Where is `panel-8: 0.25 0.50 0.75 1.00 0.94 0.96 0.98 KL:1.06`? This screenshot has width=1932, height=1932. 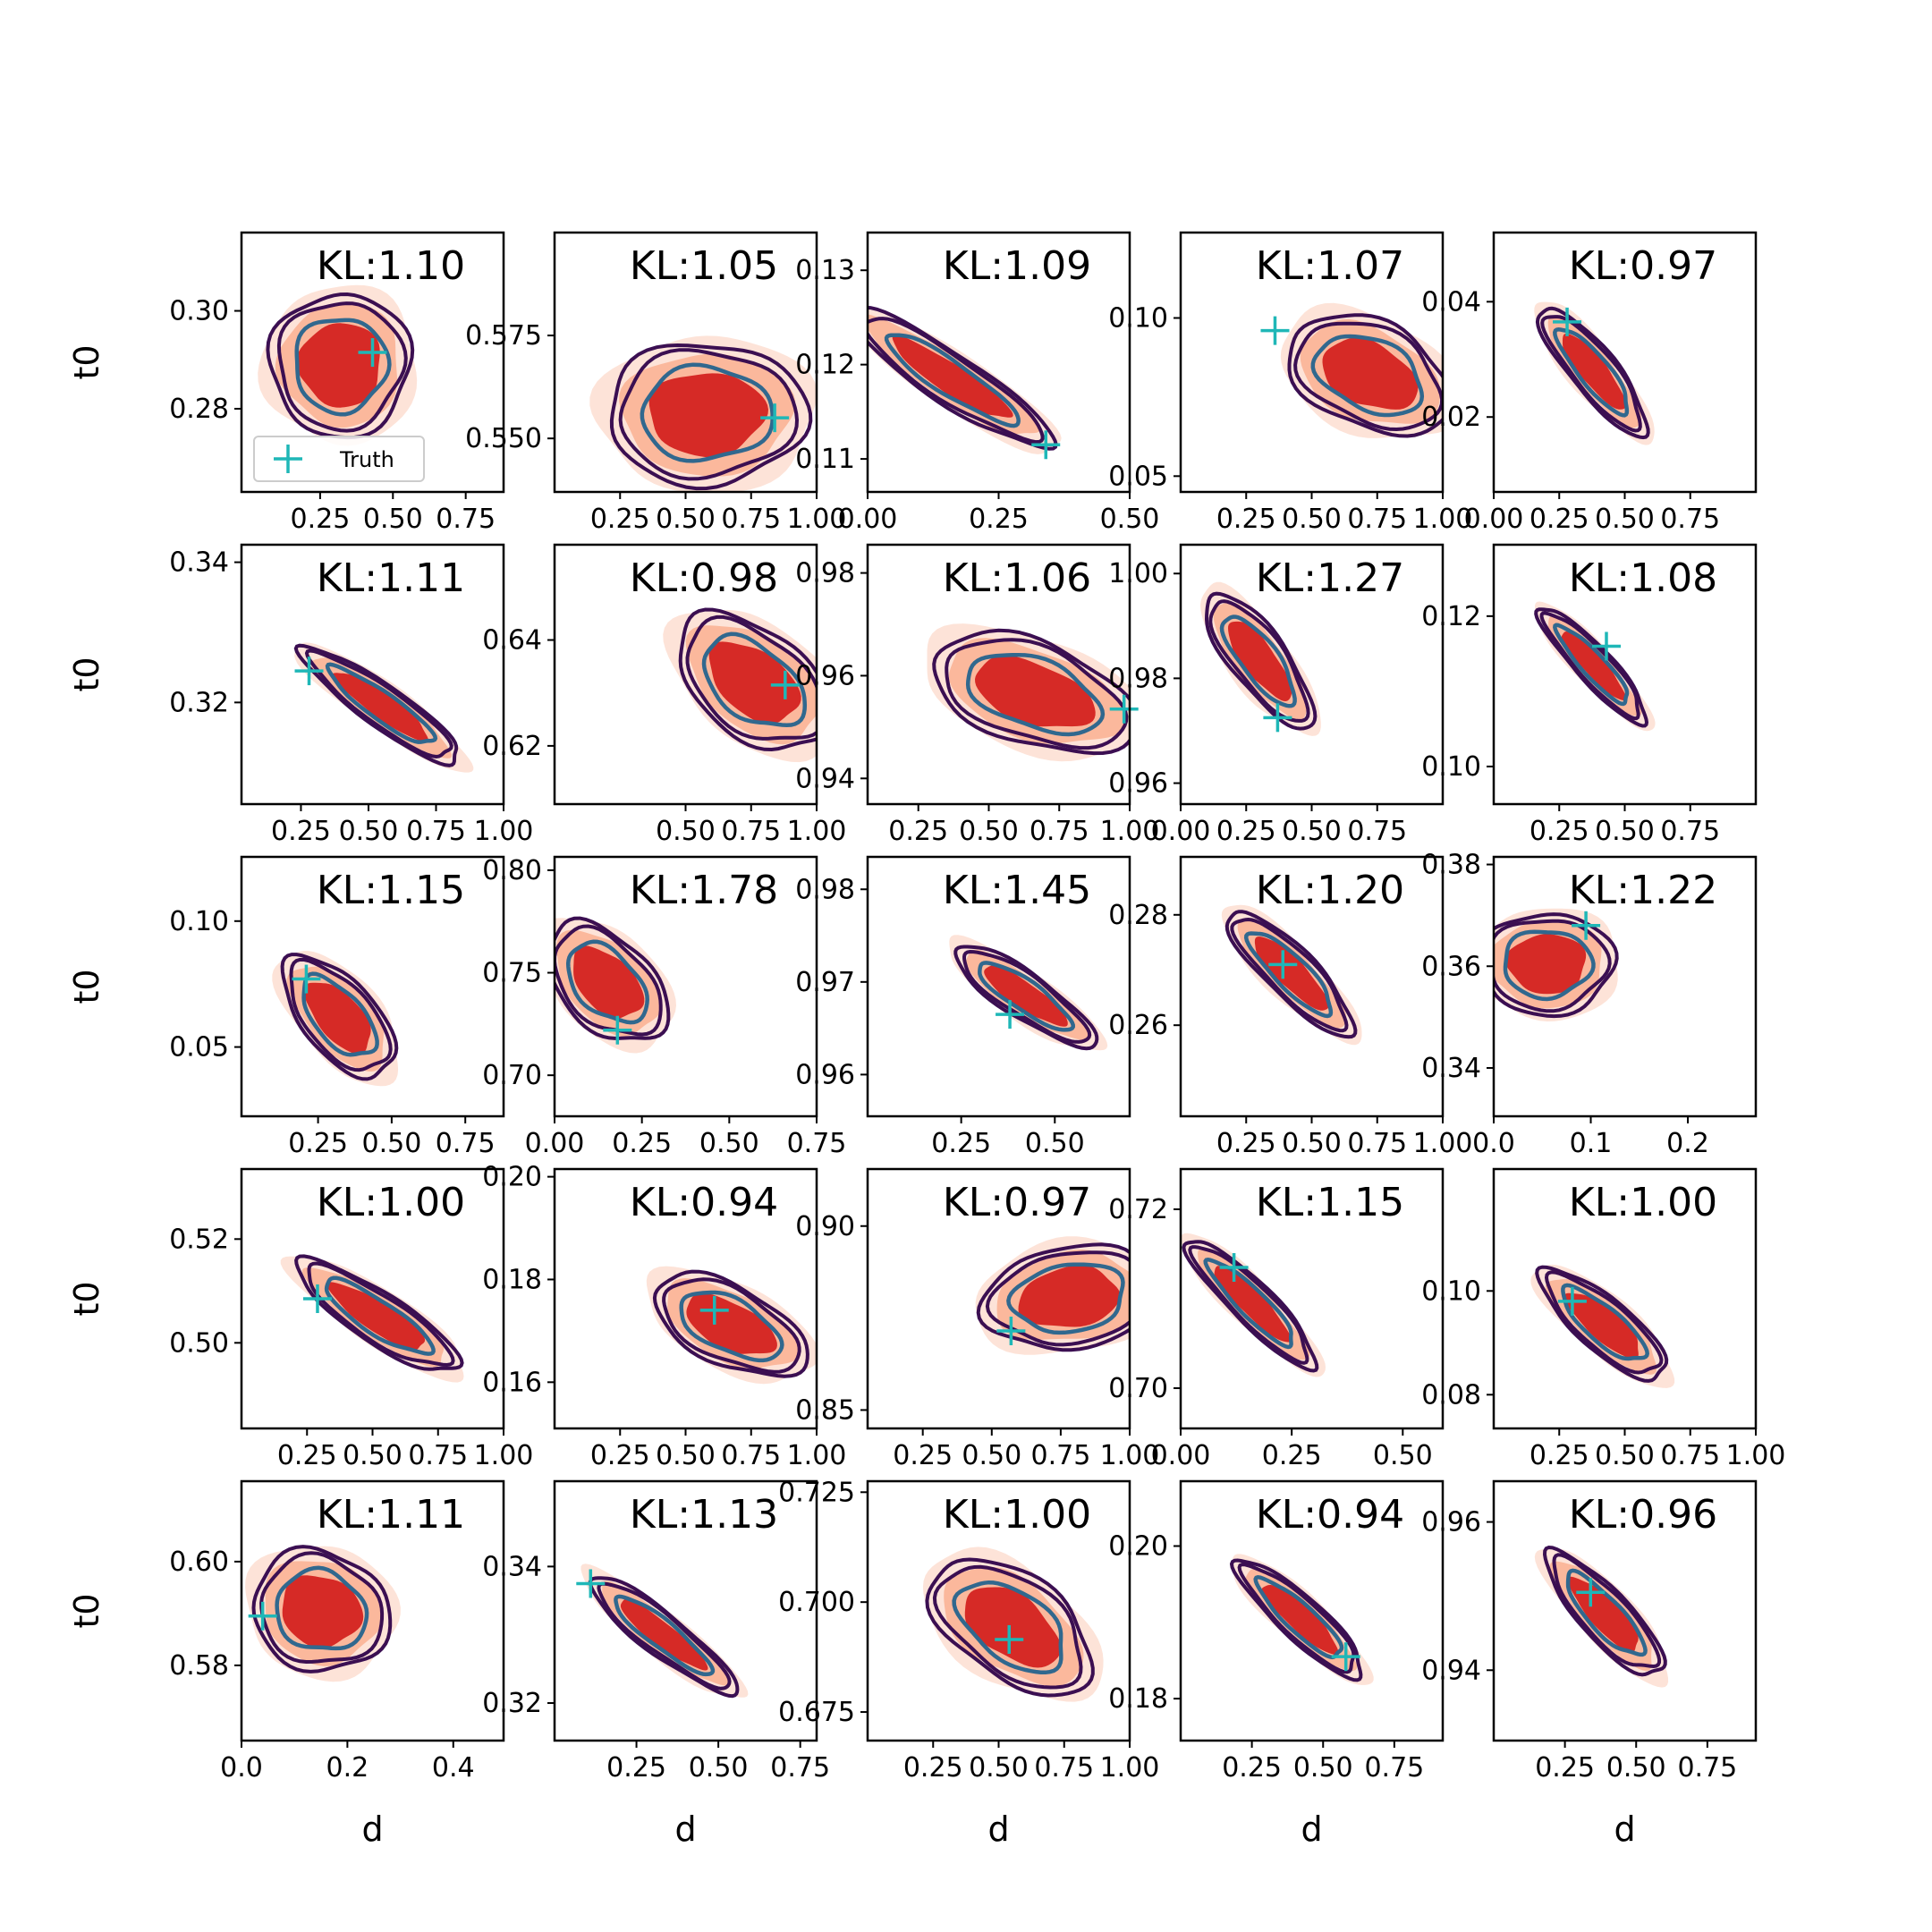 panel-8: 0.25 0.50 0.75 1.00 0.94 0.96 0.98 KL:1.06 is located at coordinates (977, 695).